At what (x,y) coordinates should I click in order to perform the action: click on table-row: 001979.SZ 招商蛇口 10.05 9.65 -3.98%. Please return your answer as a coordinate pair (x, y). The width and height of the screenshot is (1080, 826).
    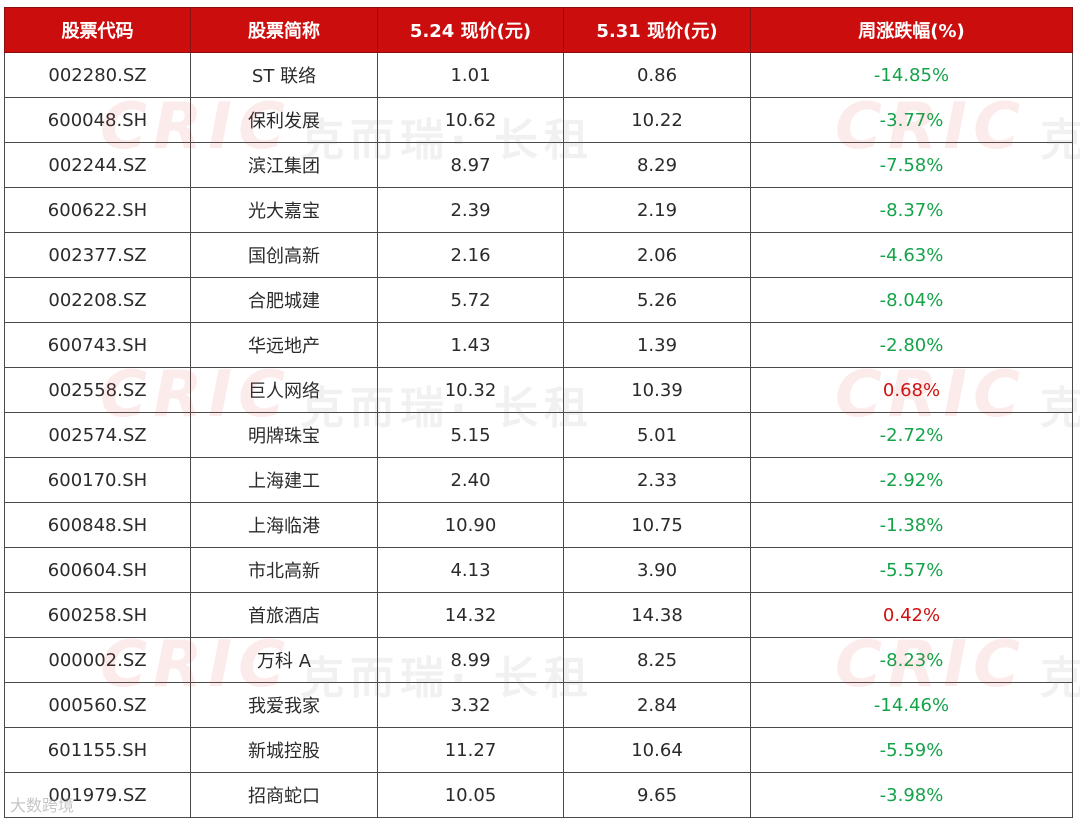
    Looking at the image, I should click on (538, 795).